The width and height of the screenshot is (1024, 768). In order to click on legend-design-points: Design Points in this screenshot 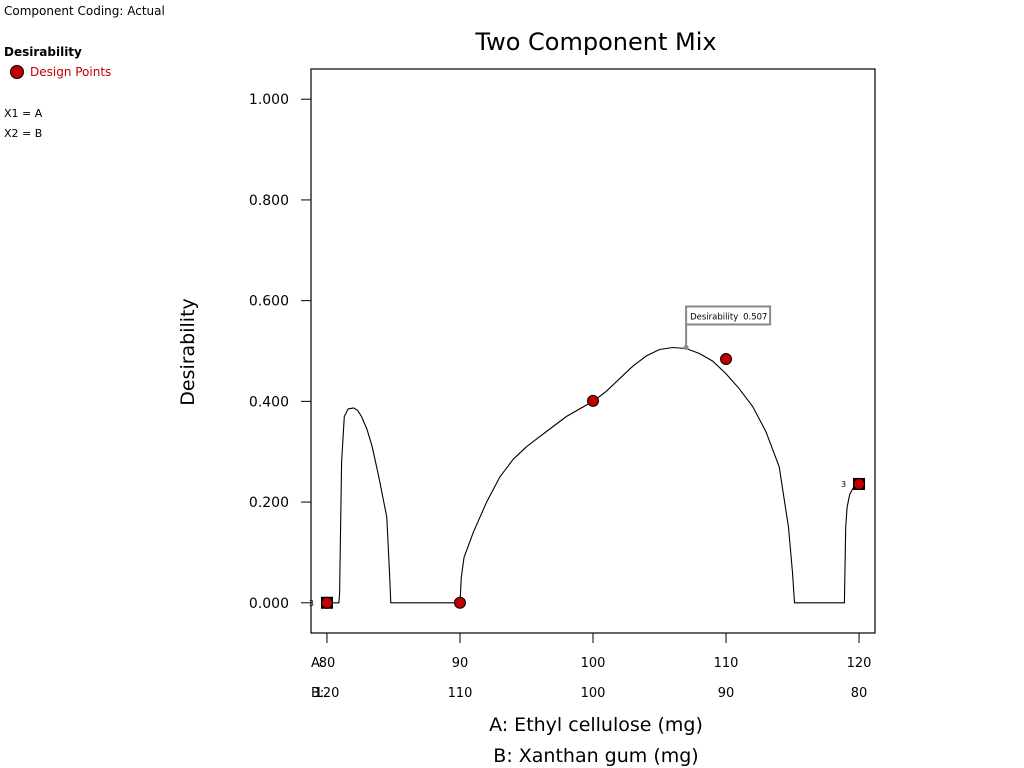, I will do `click(60, 72)`.